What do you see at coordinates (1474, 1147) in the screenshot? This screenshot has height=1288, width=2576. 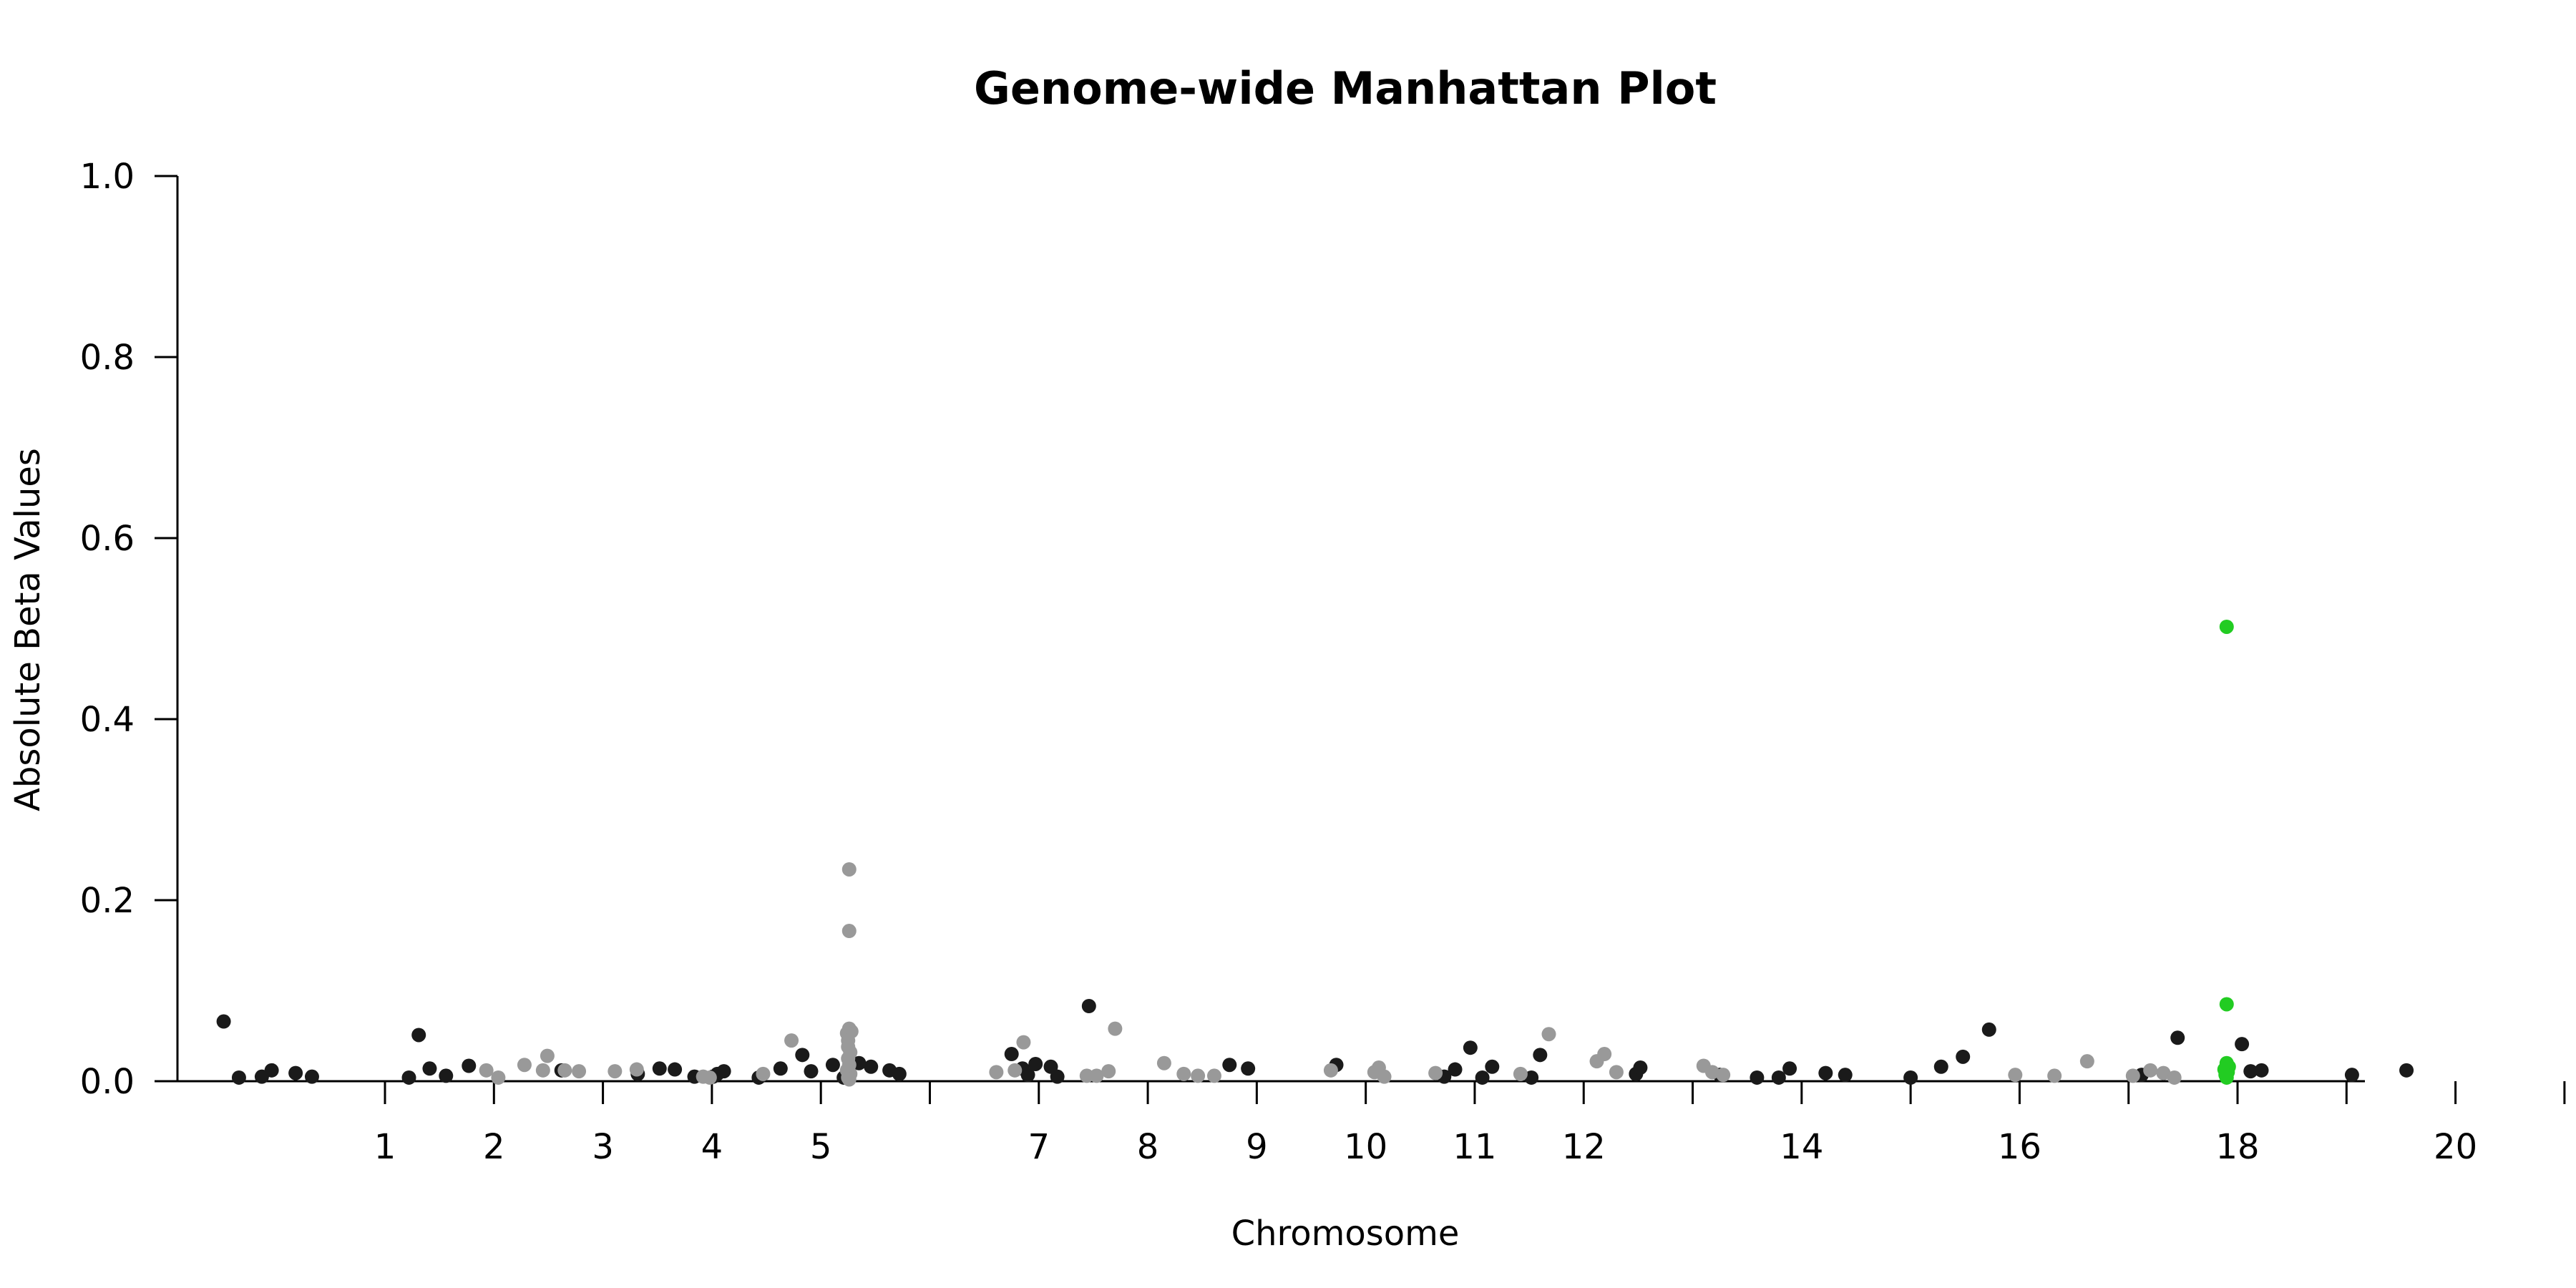 I see `x-tick-label: 11` at bounding box center [1474, 1147].